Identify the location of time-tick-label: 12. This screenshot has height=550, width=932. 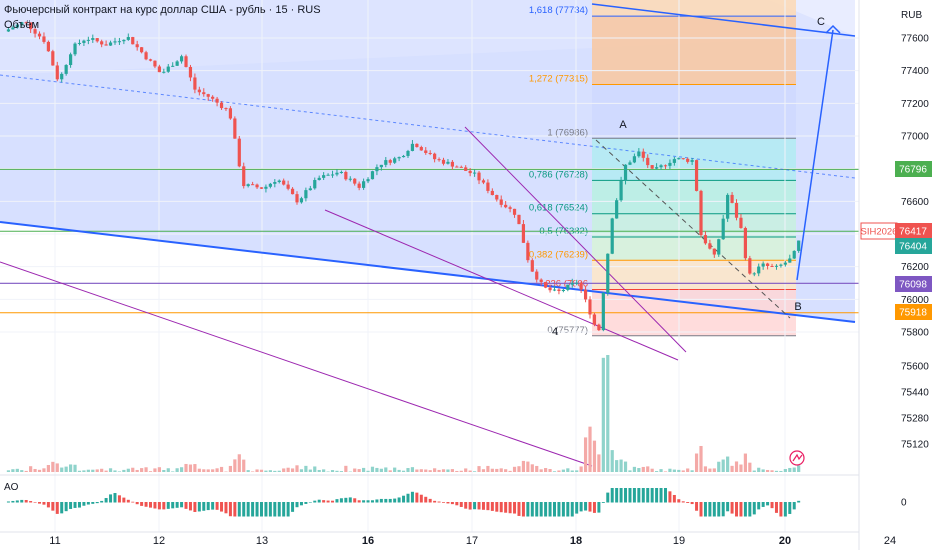
(159, 541).